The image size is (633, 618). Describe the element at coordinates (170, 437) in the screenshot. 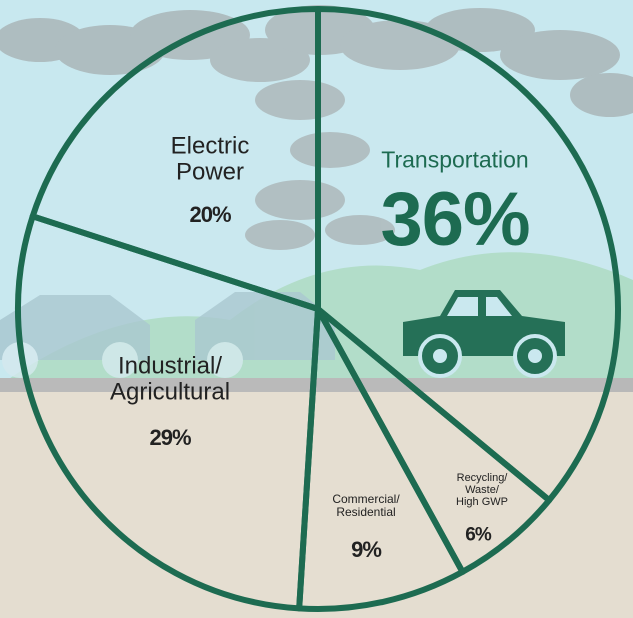

I see `slice-value: 29%` at that location.